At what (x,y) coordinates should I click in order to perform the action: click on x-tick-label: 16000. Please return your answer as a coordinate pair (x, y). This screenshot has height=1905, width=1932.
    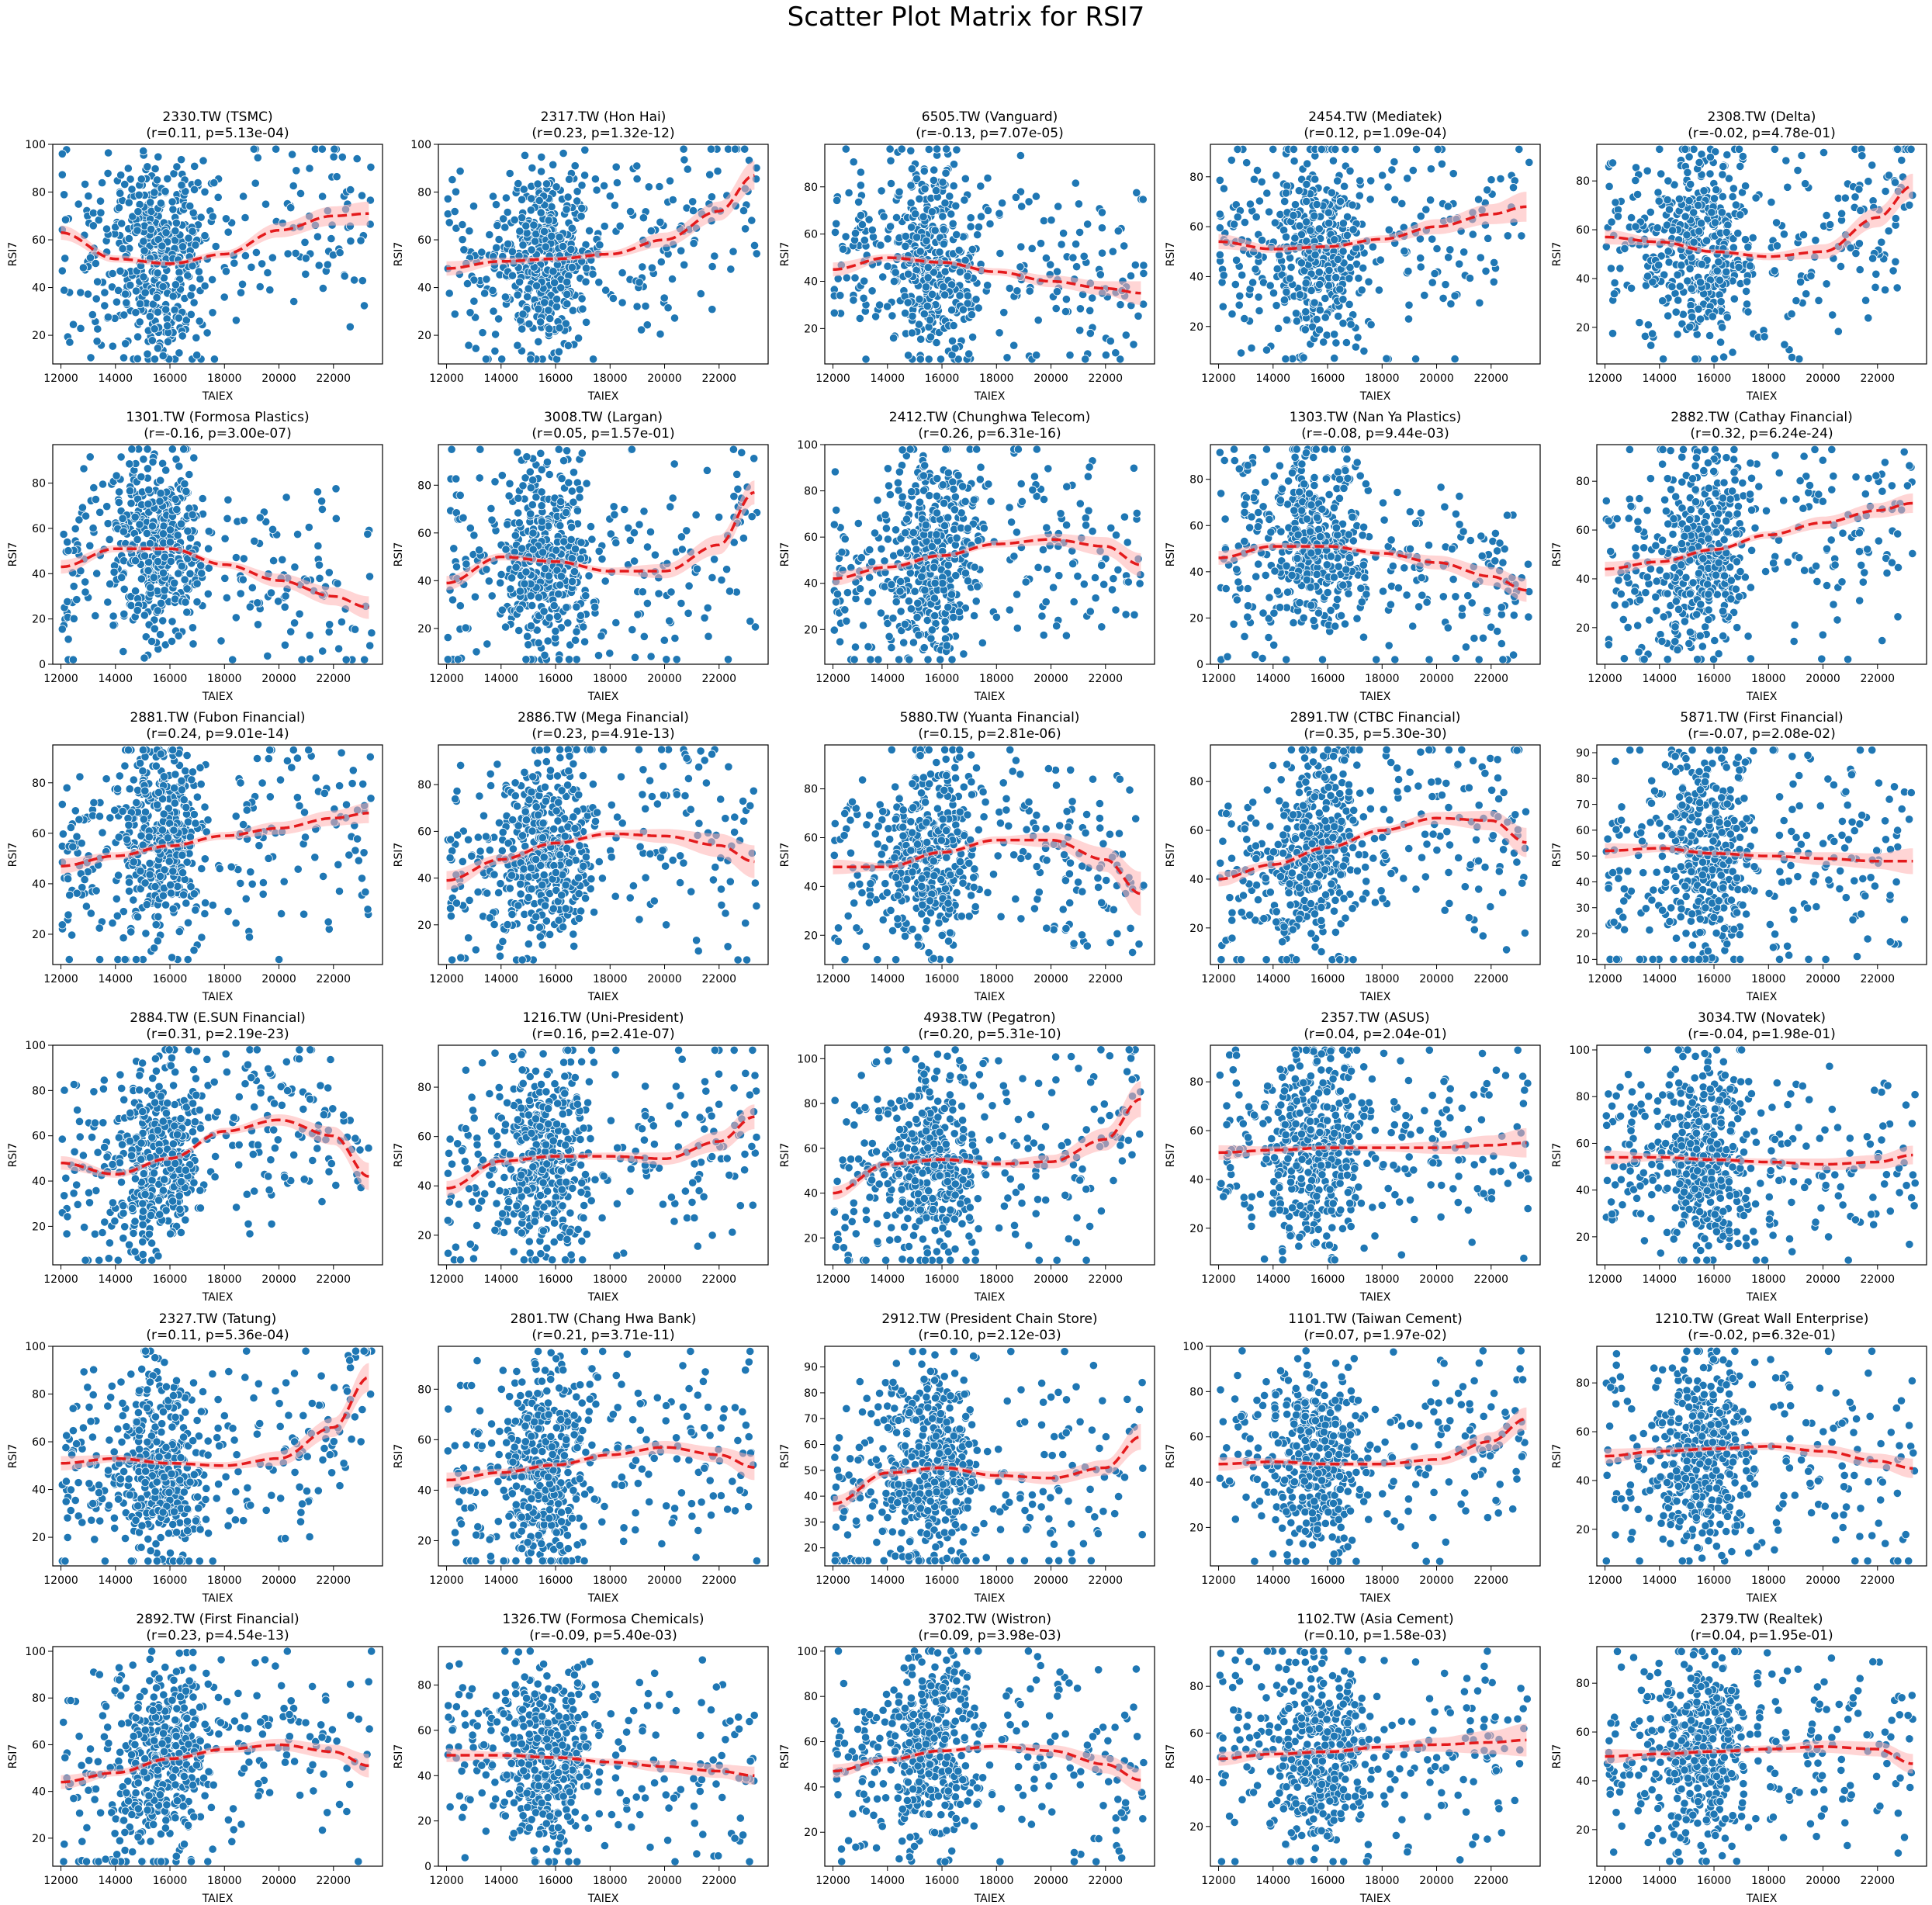
    Looking at the image, I should click on (555, 379).